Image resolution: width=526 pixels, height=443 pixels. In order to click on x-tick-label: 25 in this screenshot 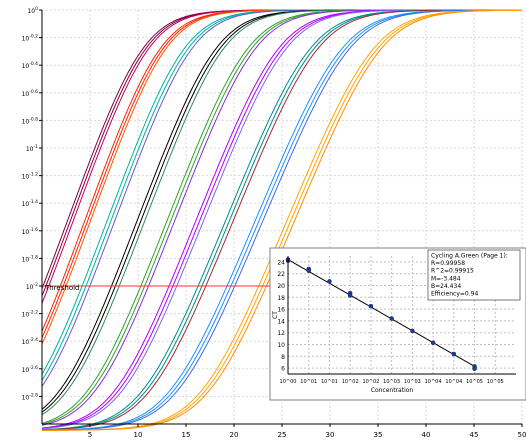, I will do `click(282, 435)`.